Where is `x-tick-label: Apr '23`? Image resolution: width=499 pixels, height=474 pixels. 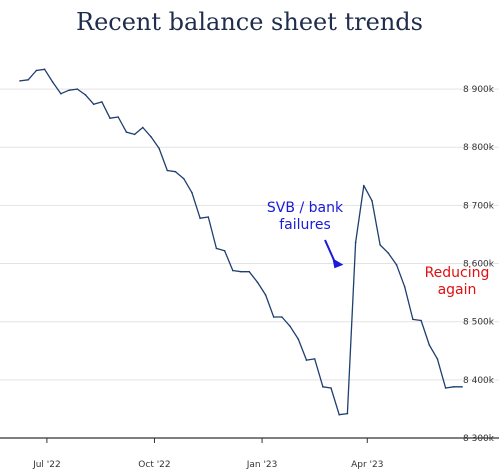 x-tick-label: Apr '23 is located at coordinates (367, 465).